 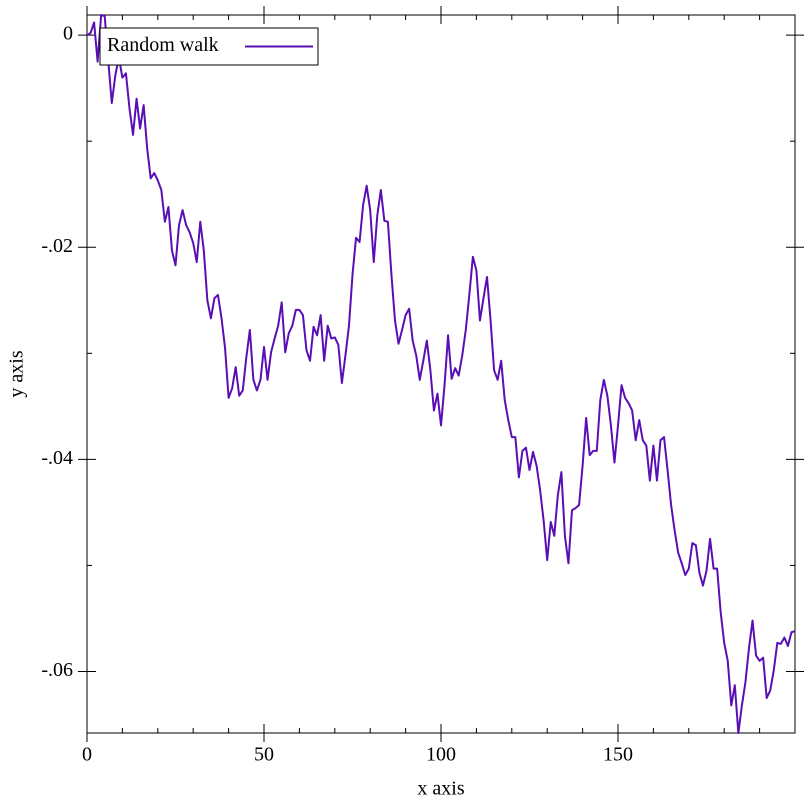 What do you see at coordinates (618, 755) in the screenshot?
I see `x-tick-label: 150` at bounding box center [618, 755].